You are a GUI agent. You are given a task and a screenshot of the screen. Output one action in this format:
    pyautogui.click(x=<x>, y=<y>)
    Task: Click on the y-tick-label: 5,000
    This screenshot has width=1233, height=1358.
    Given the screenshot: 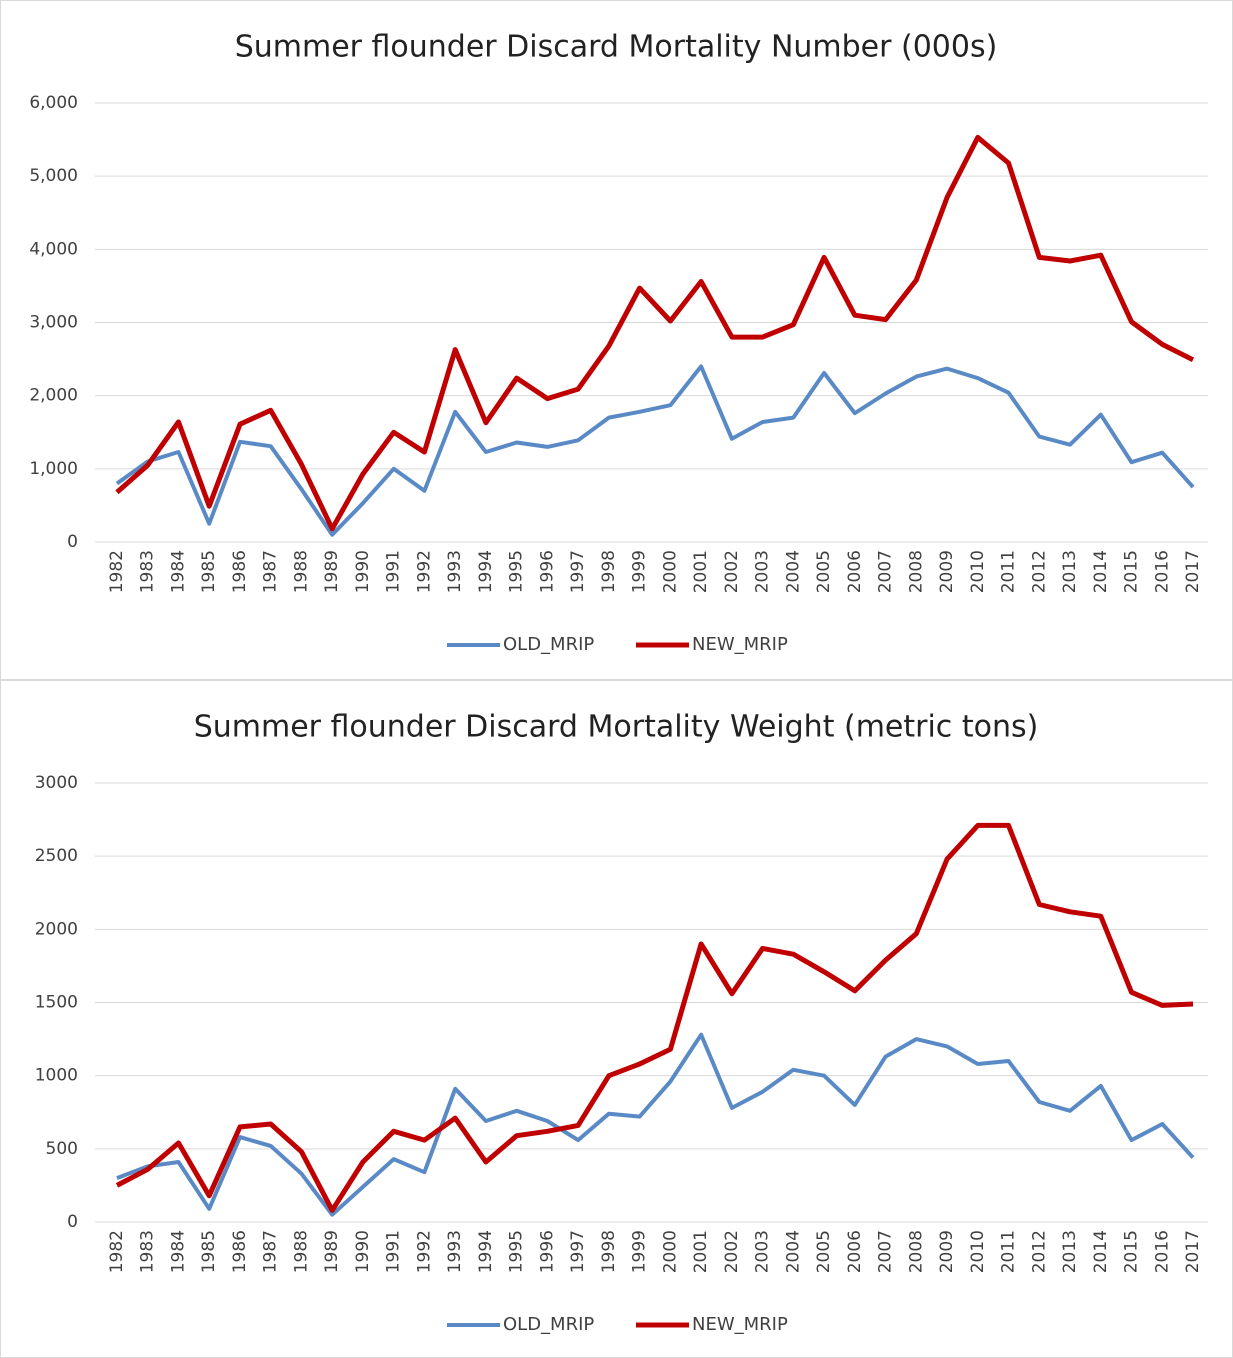 What is the action you would take?
    pyautogui.click(x=53, y=176)
    